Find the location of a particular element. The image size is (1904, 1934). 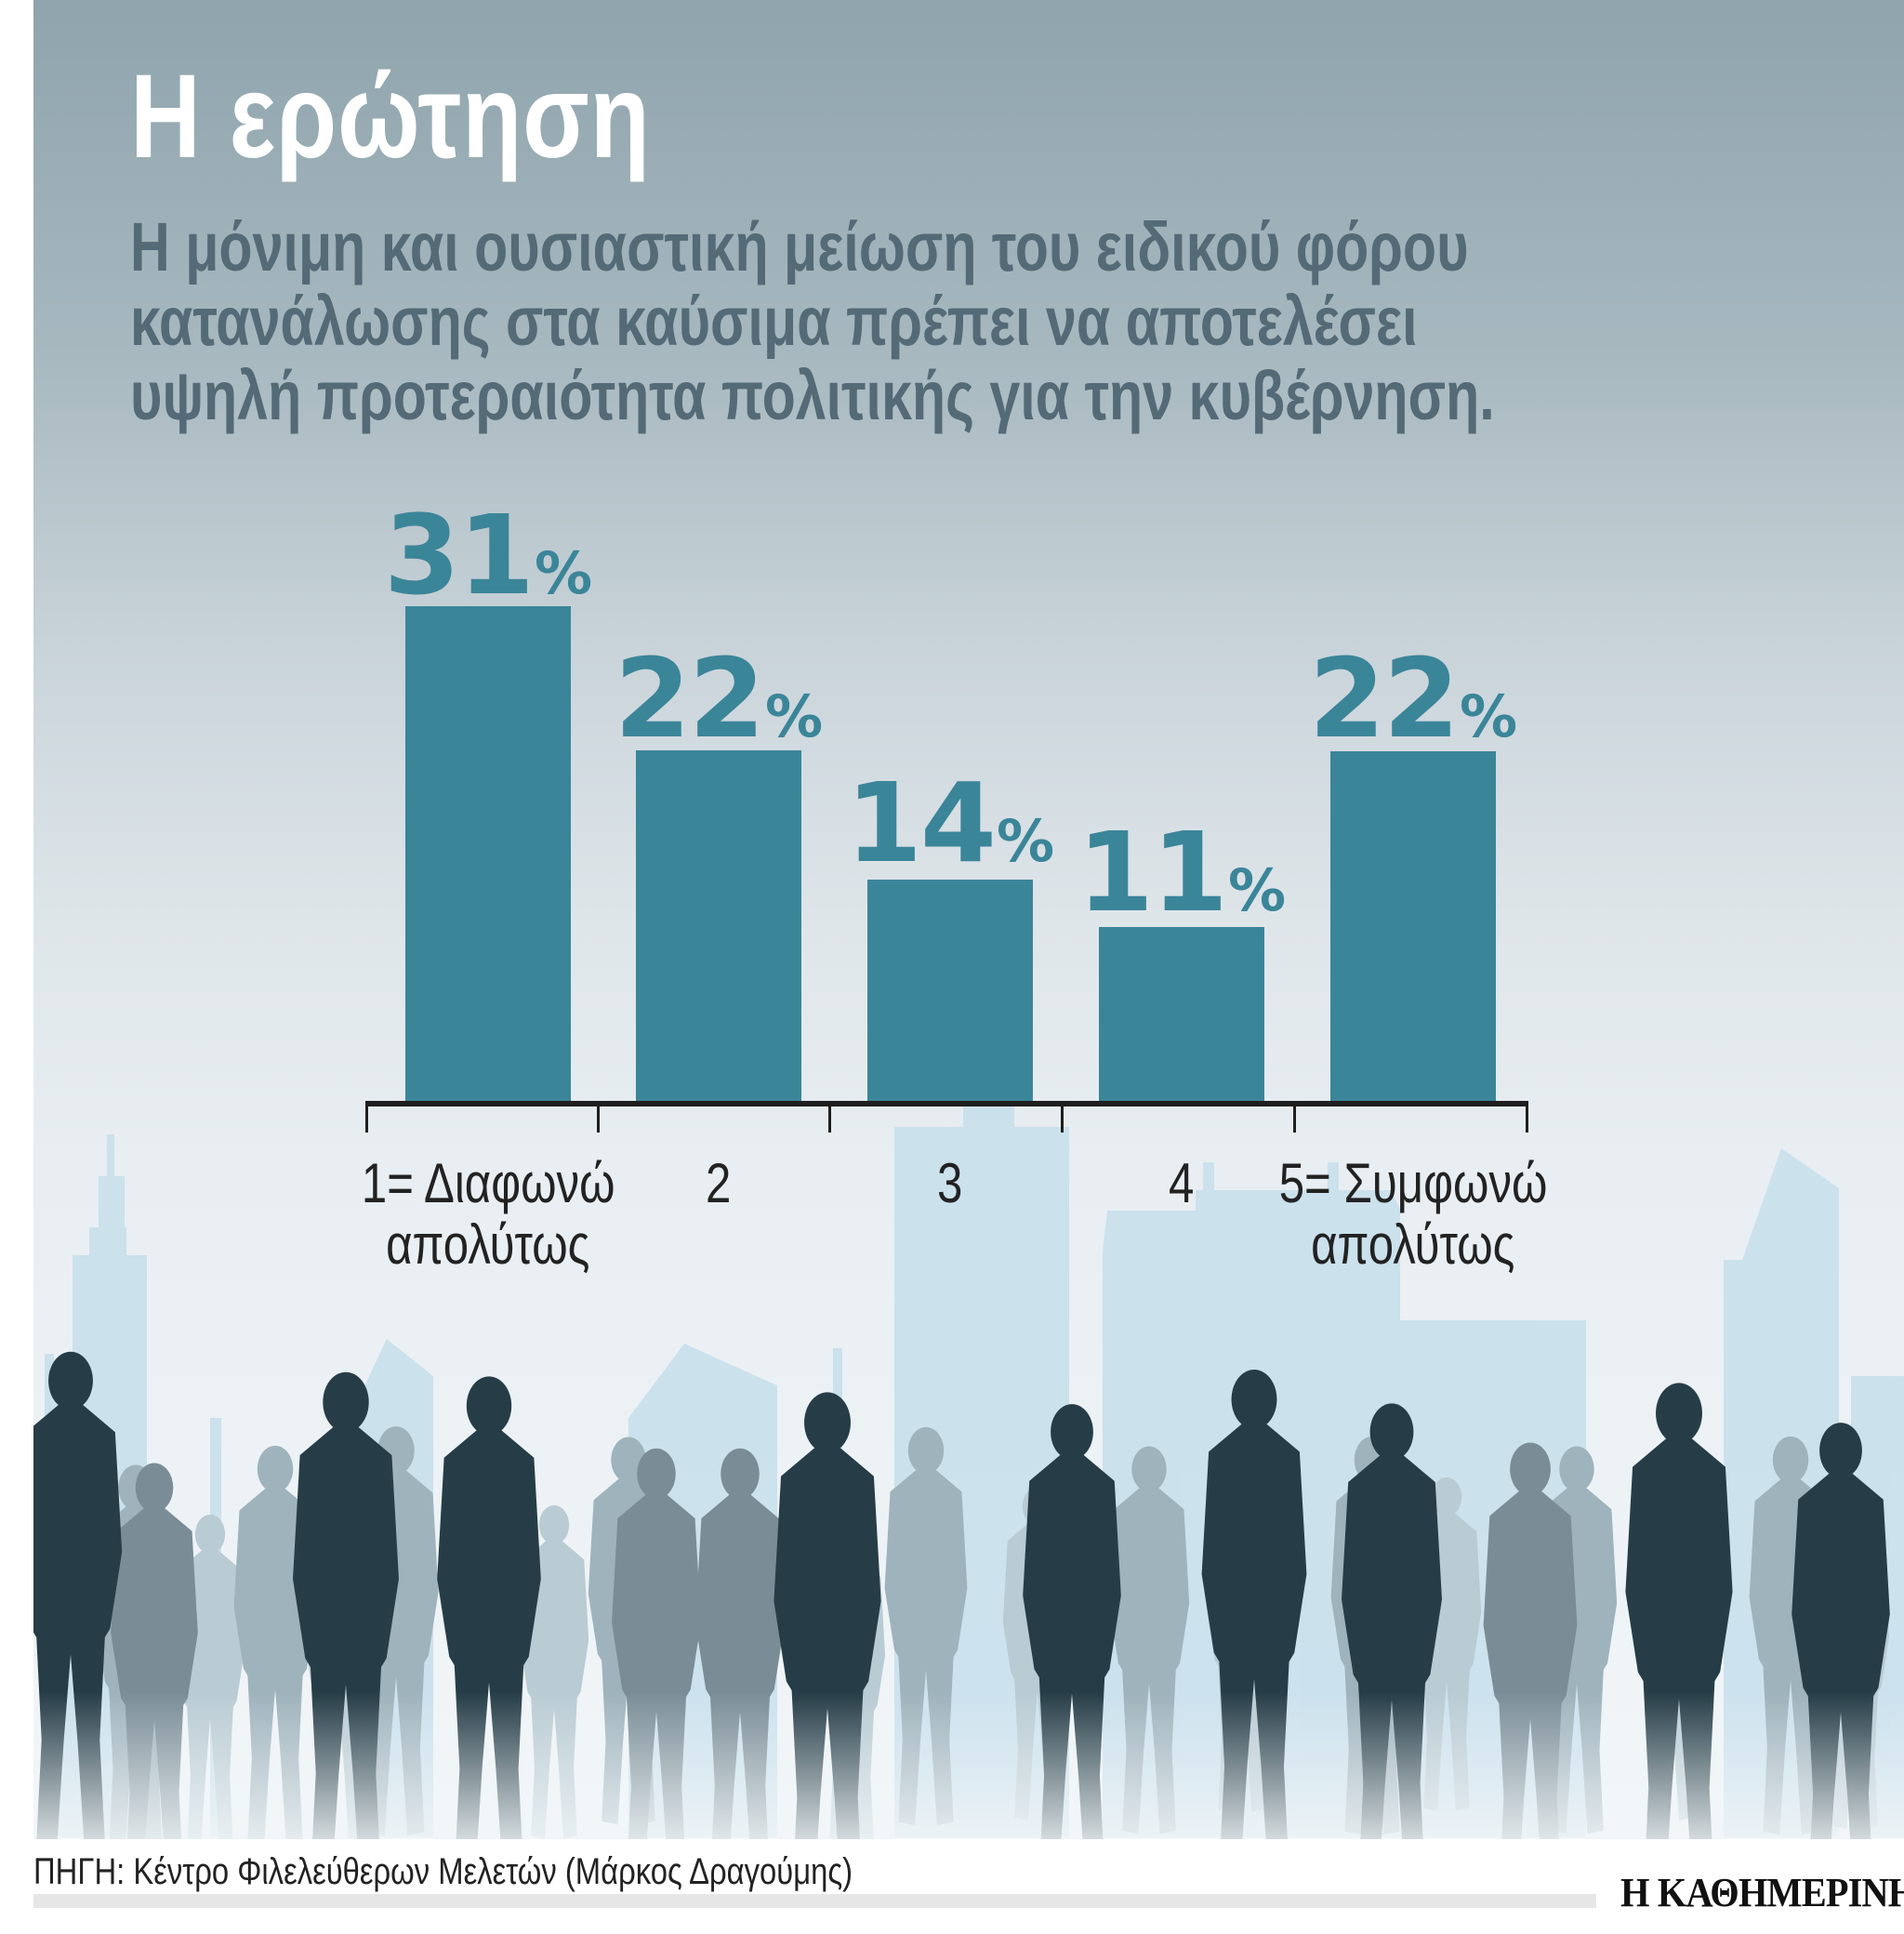

bar-5-value: 22% is located at coordinates (1413, 698).